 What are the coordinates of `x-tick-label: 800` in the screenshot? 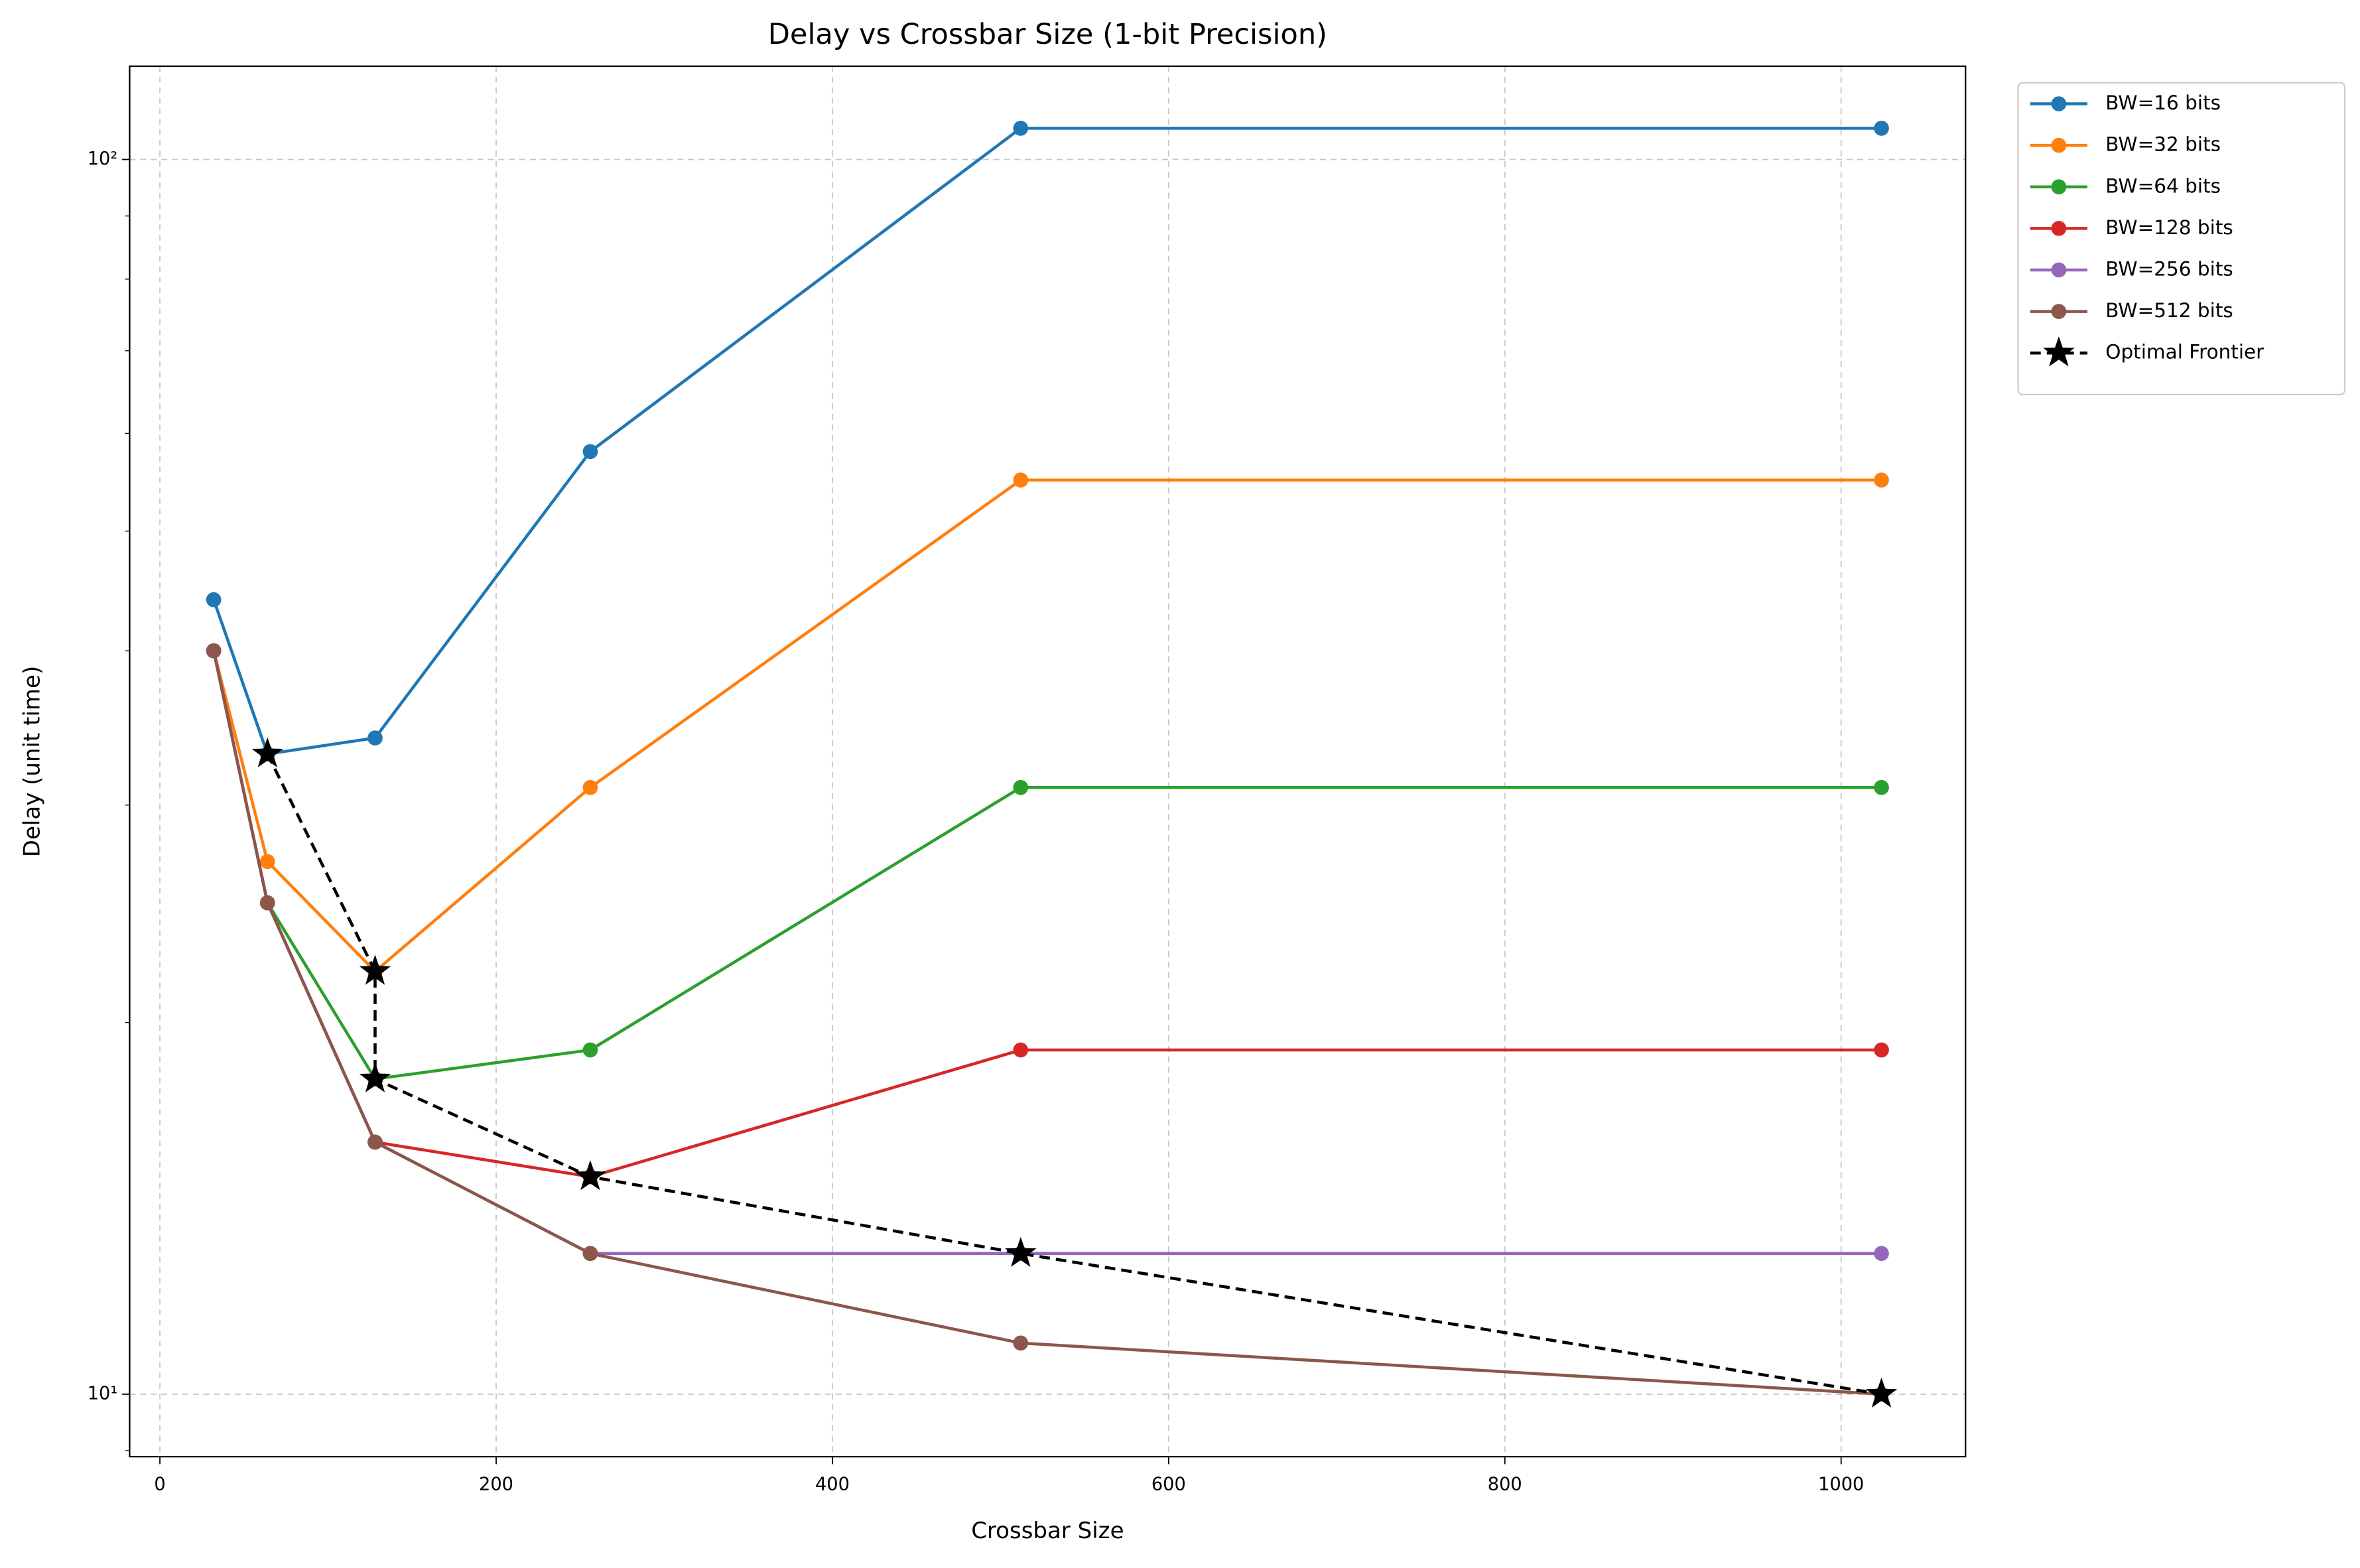 It's located at (1505, 1484).